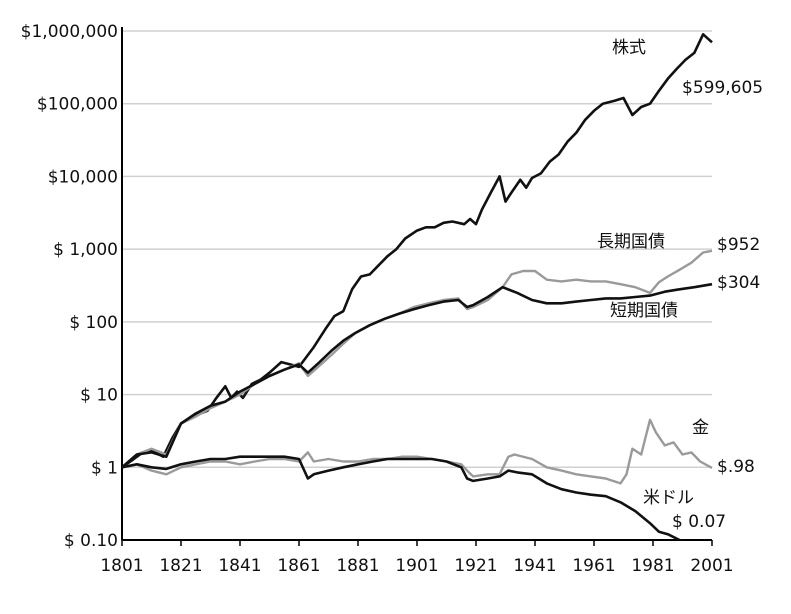  Describe the element at coordinates (700, 428) in the screenshot. I see `series-name-gold: 金` at that location.